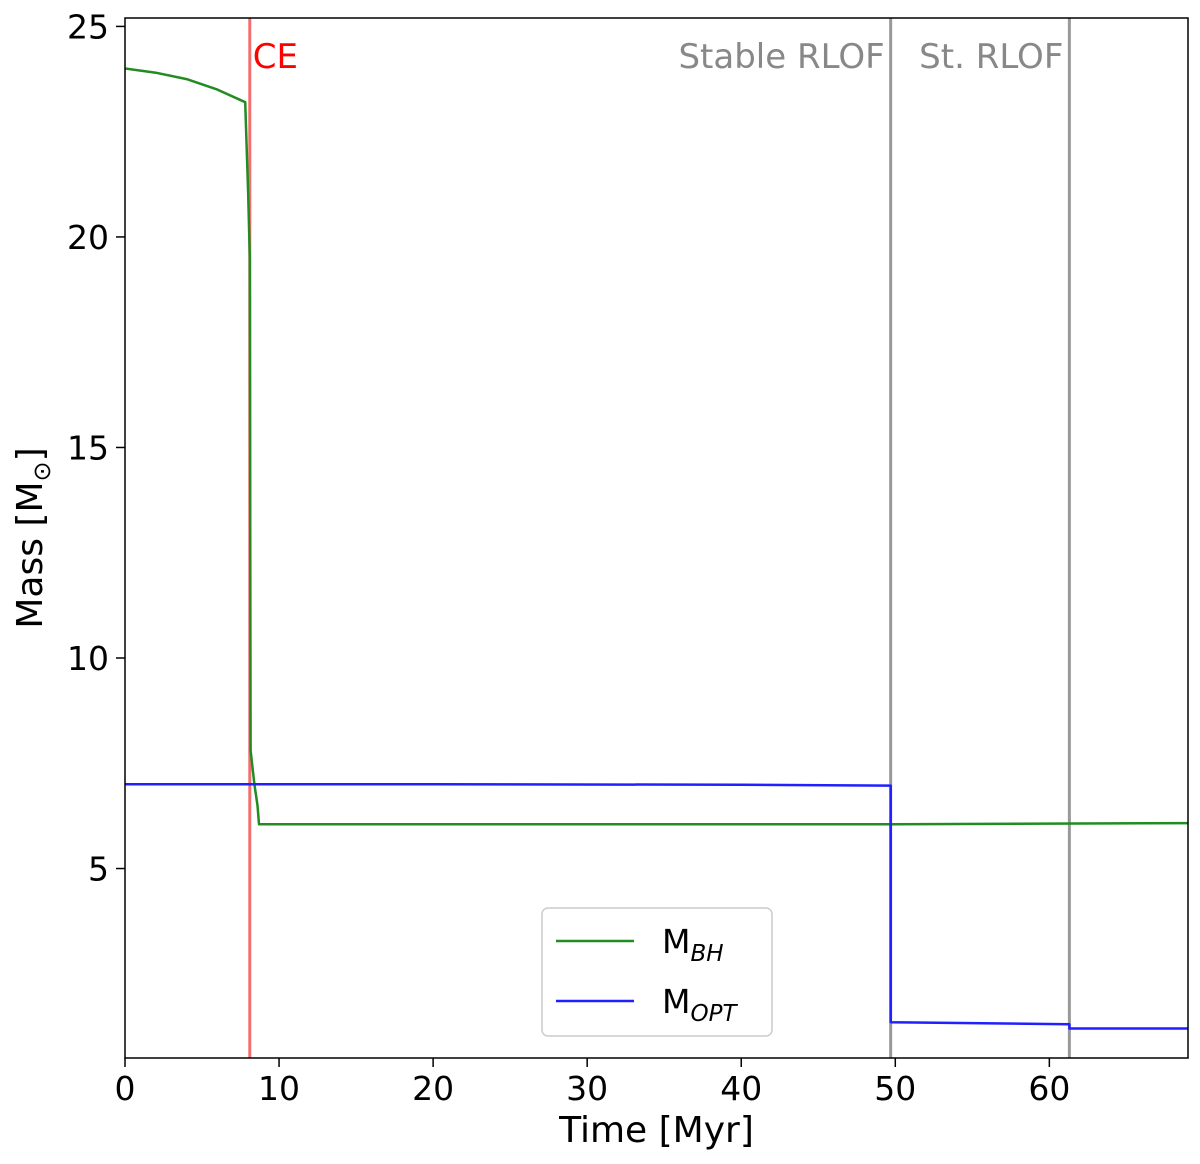 This screenshot has height=1164, width=1200. I want to click on y-axis-label: Mass [M⊙], so click(33, 537).